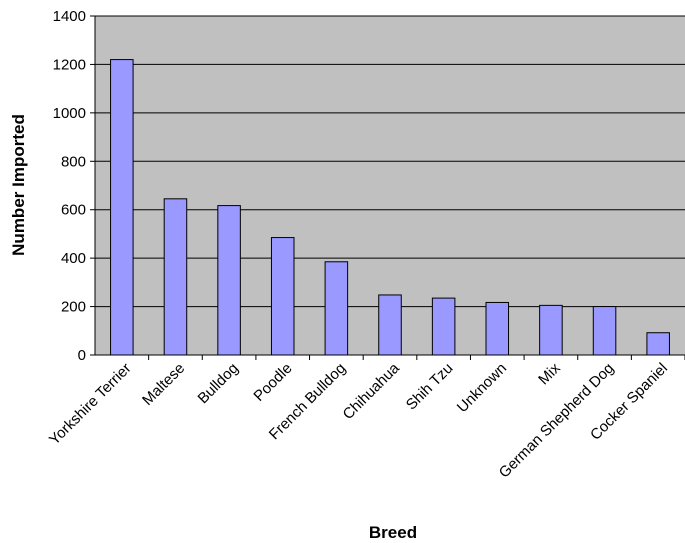 This screenshot has height=543, width=685. Describe the element at coordinates (482, 388) in the screenshot. I see `x-tick-label: Unknown` at that location.